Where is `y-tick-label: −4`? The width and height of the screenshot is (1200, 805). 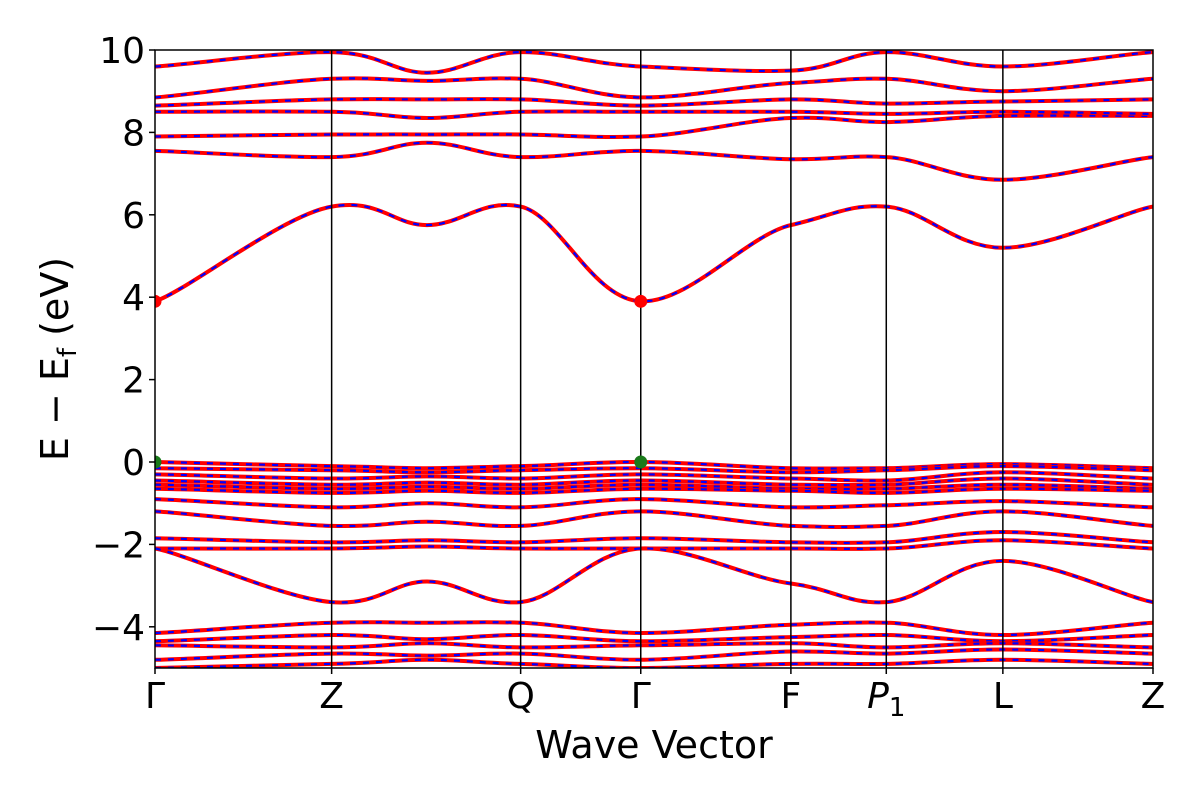 y-tick-label: −4 is located at coordinates (118, 628).